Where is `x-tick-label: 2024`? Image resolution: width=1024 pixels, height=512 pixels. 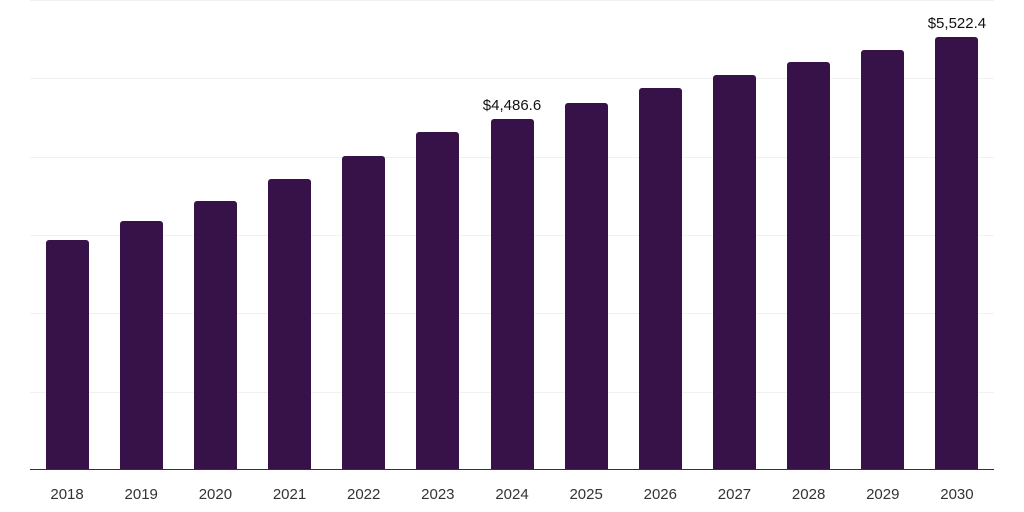 x-tick-label: 2024 is located at coordinates (512, 494).